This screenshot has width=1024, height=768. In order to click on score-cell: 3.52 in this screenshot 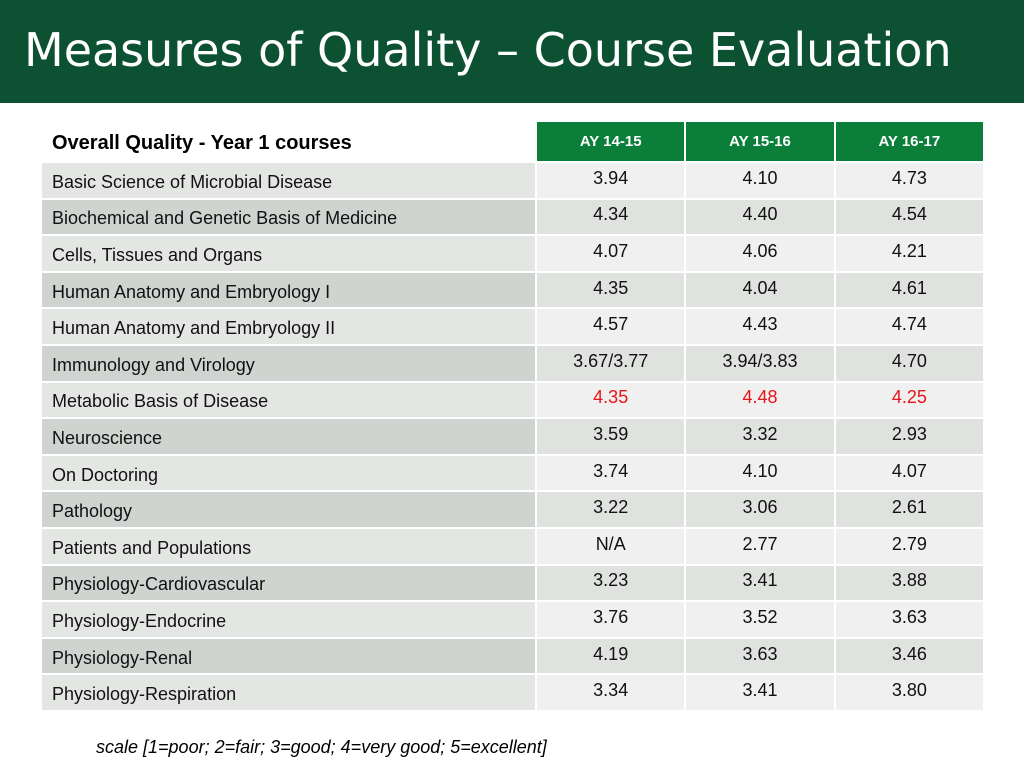, I will do `click(759, 620)`.